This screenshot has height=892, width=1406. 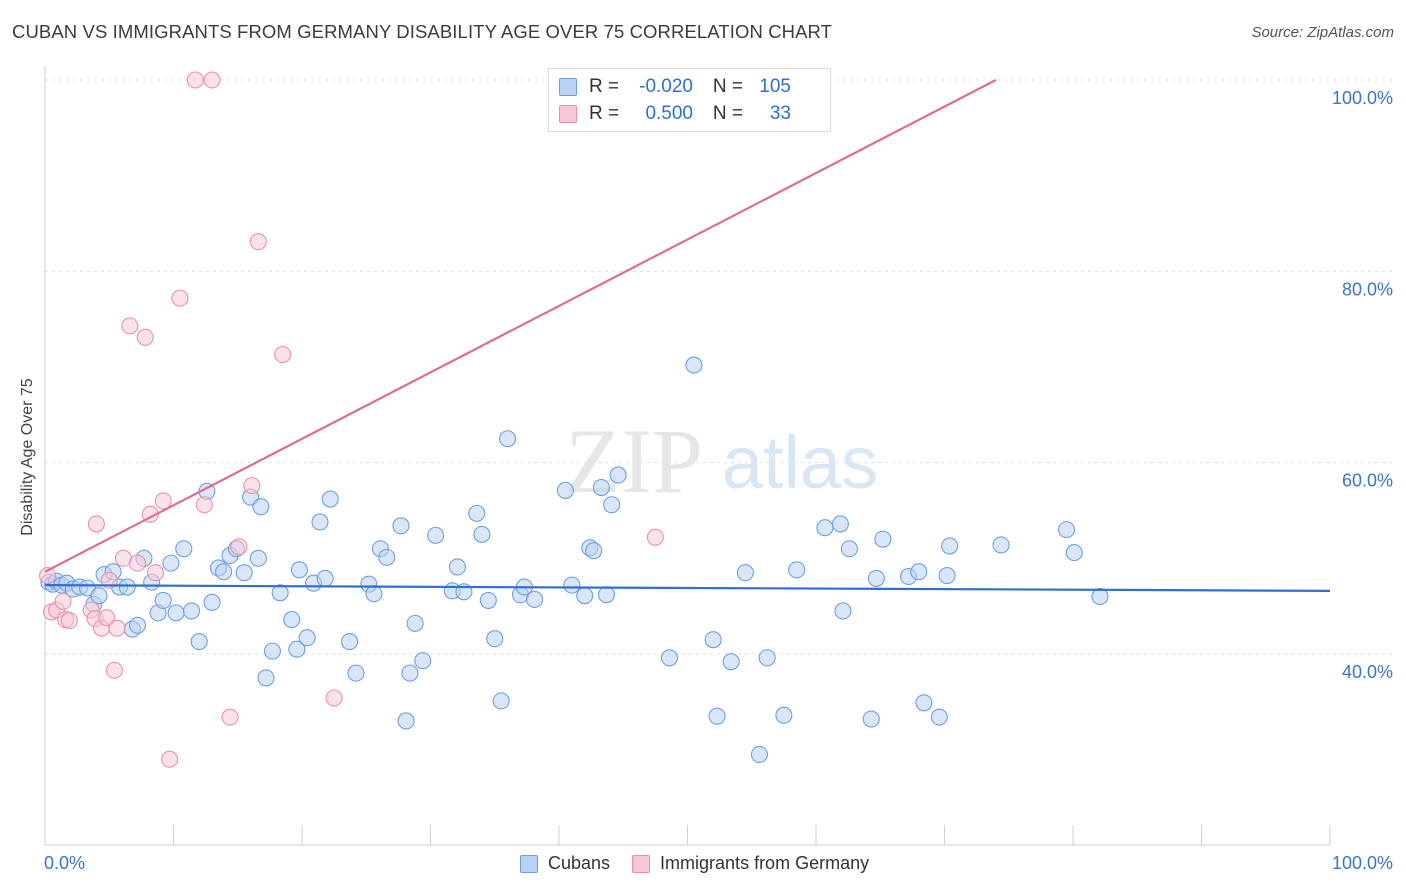 What do you see at coordinates (1322, 32) in the screenshot?
I see `source-label: Source: ZipAtlas.com` at bounding box center [1322, 32].